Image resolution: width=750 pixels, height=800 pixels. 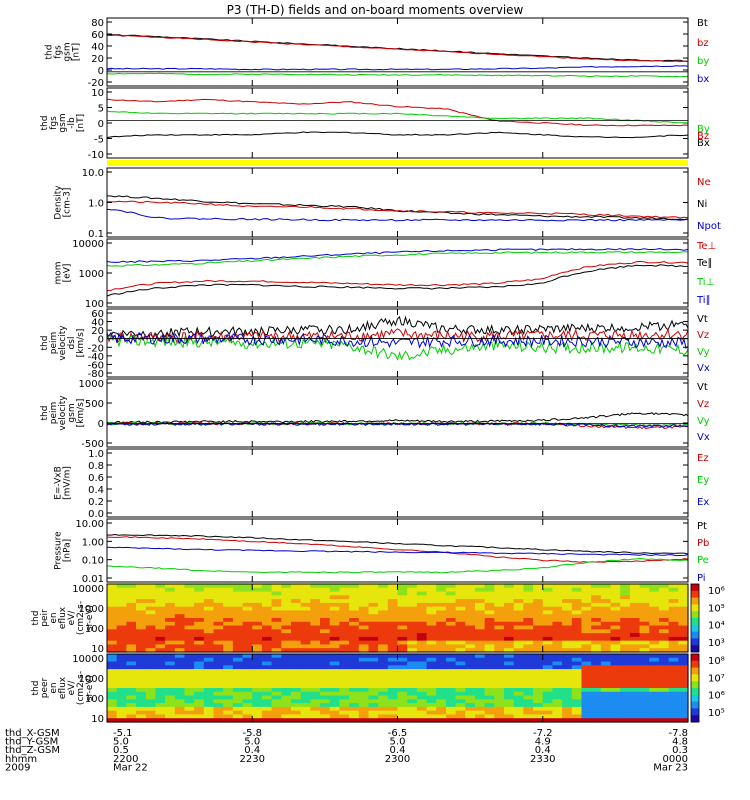 I want to click on series-line-Ti⊥, so click(x=397, y=259).